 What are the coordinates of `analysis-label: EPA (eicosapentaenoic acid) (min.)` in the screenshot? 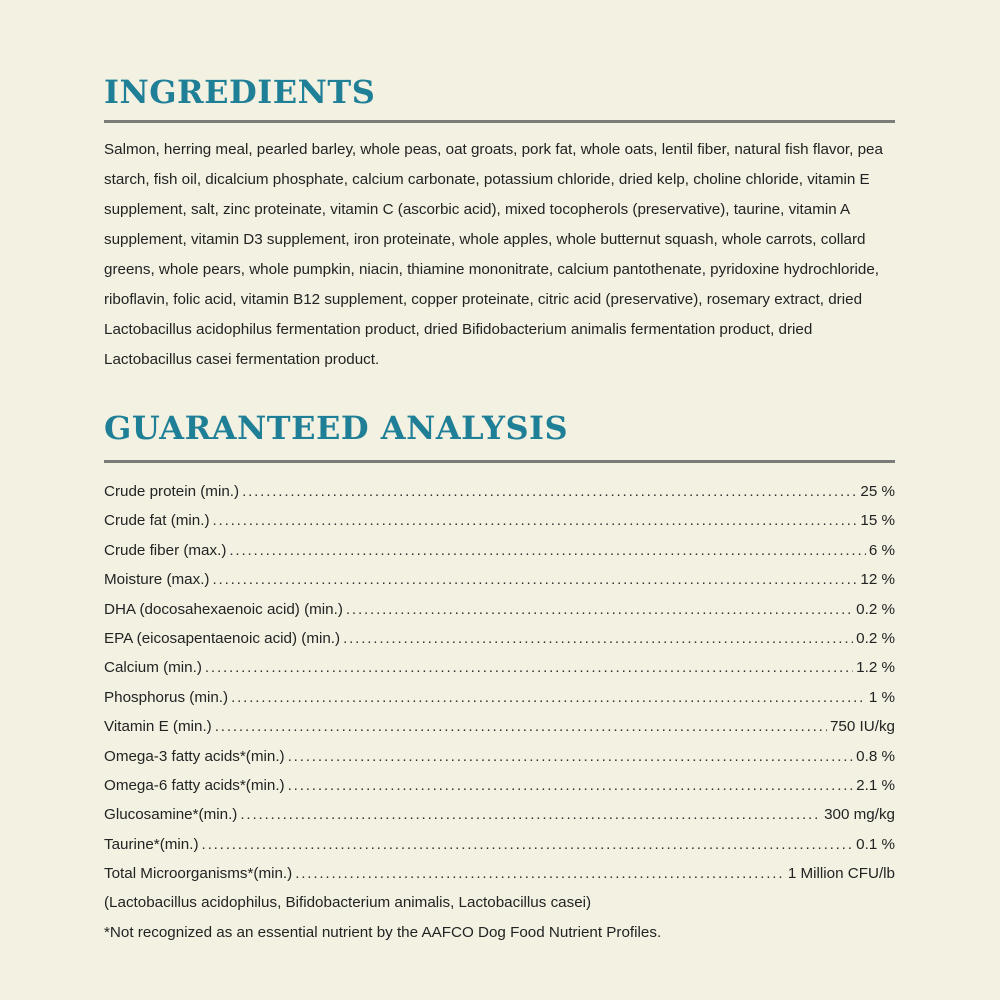 It's located at (222, 638).